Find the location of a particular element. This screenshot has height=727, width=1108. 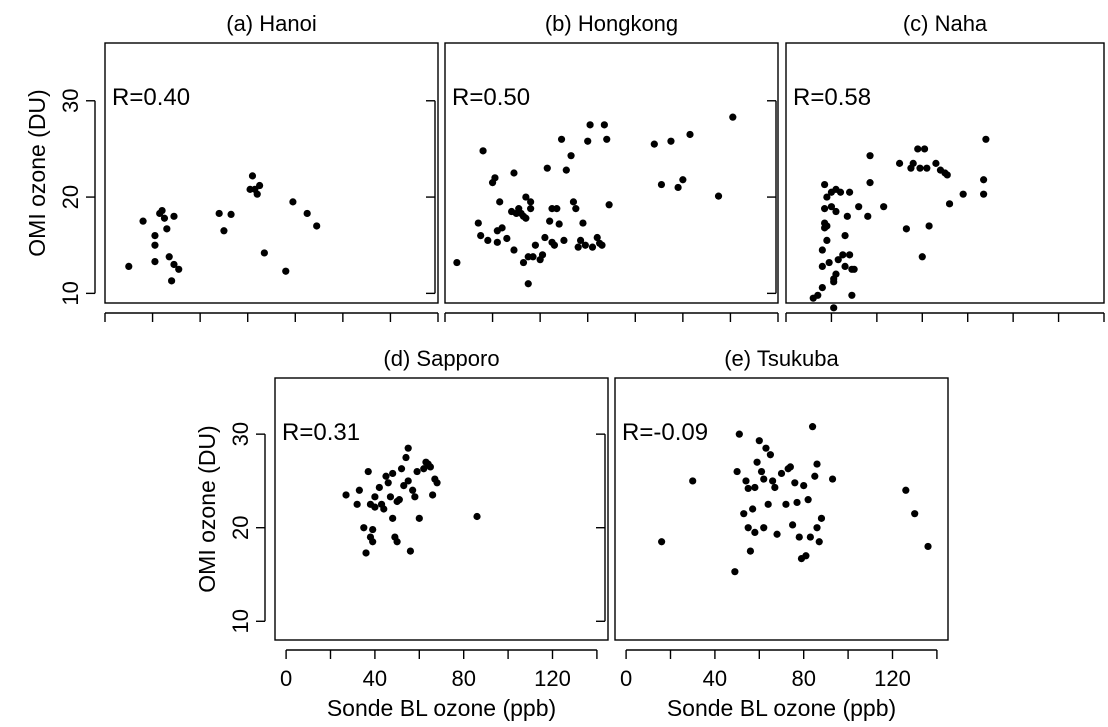

x-tick-label: 80 is located at coordinates (463, 678).